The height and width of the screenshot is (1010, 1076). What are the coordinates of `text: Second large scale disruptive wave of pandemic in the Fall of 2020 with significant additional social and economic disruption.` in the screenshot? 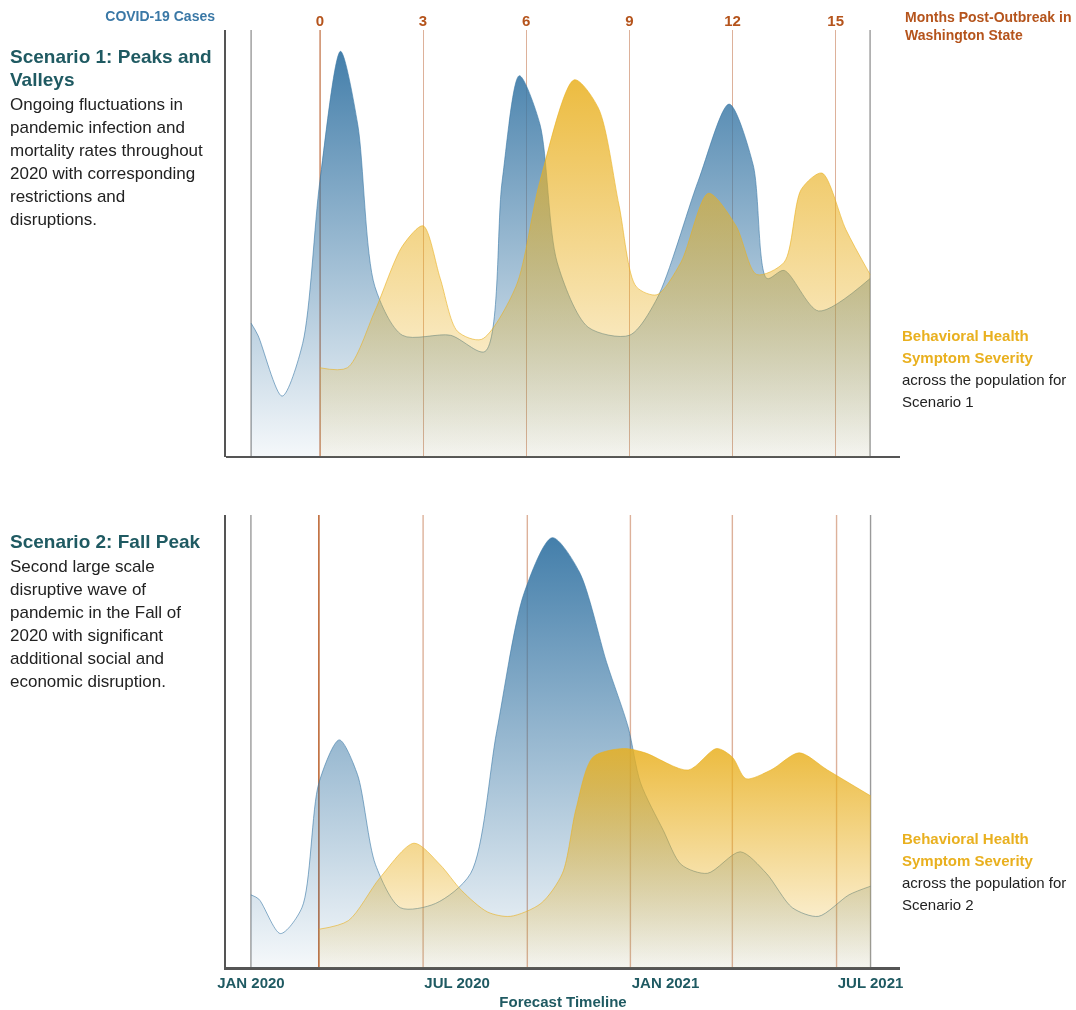 It's located at (96, 624).